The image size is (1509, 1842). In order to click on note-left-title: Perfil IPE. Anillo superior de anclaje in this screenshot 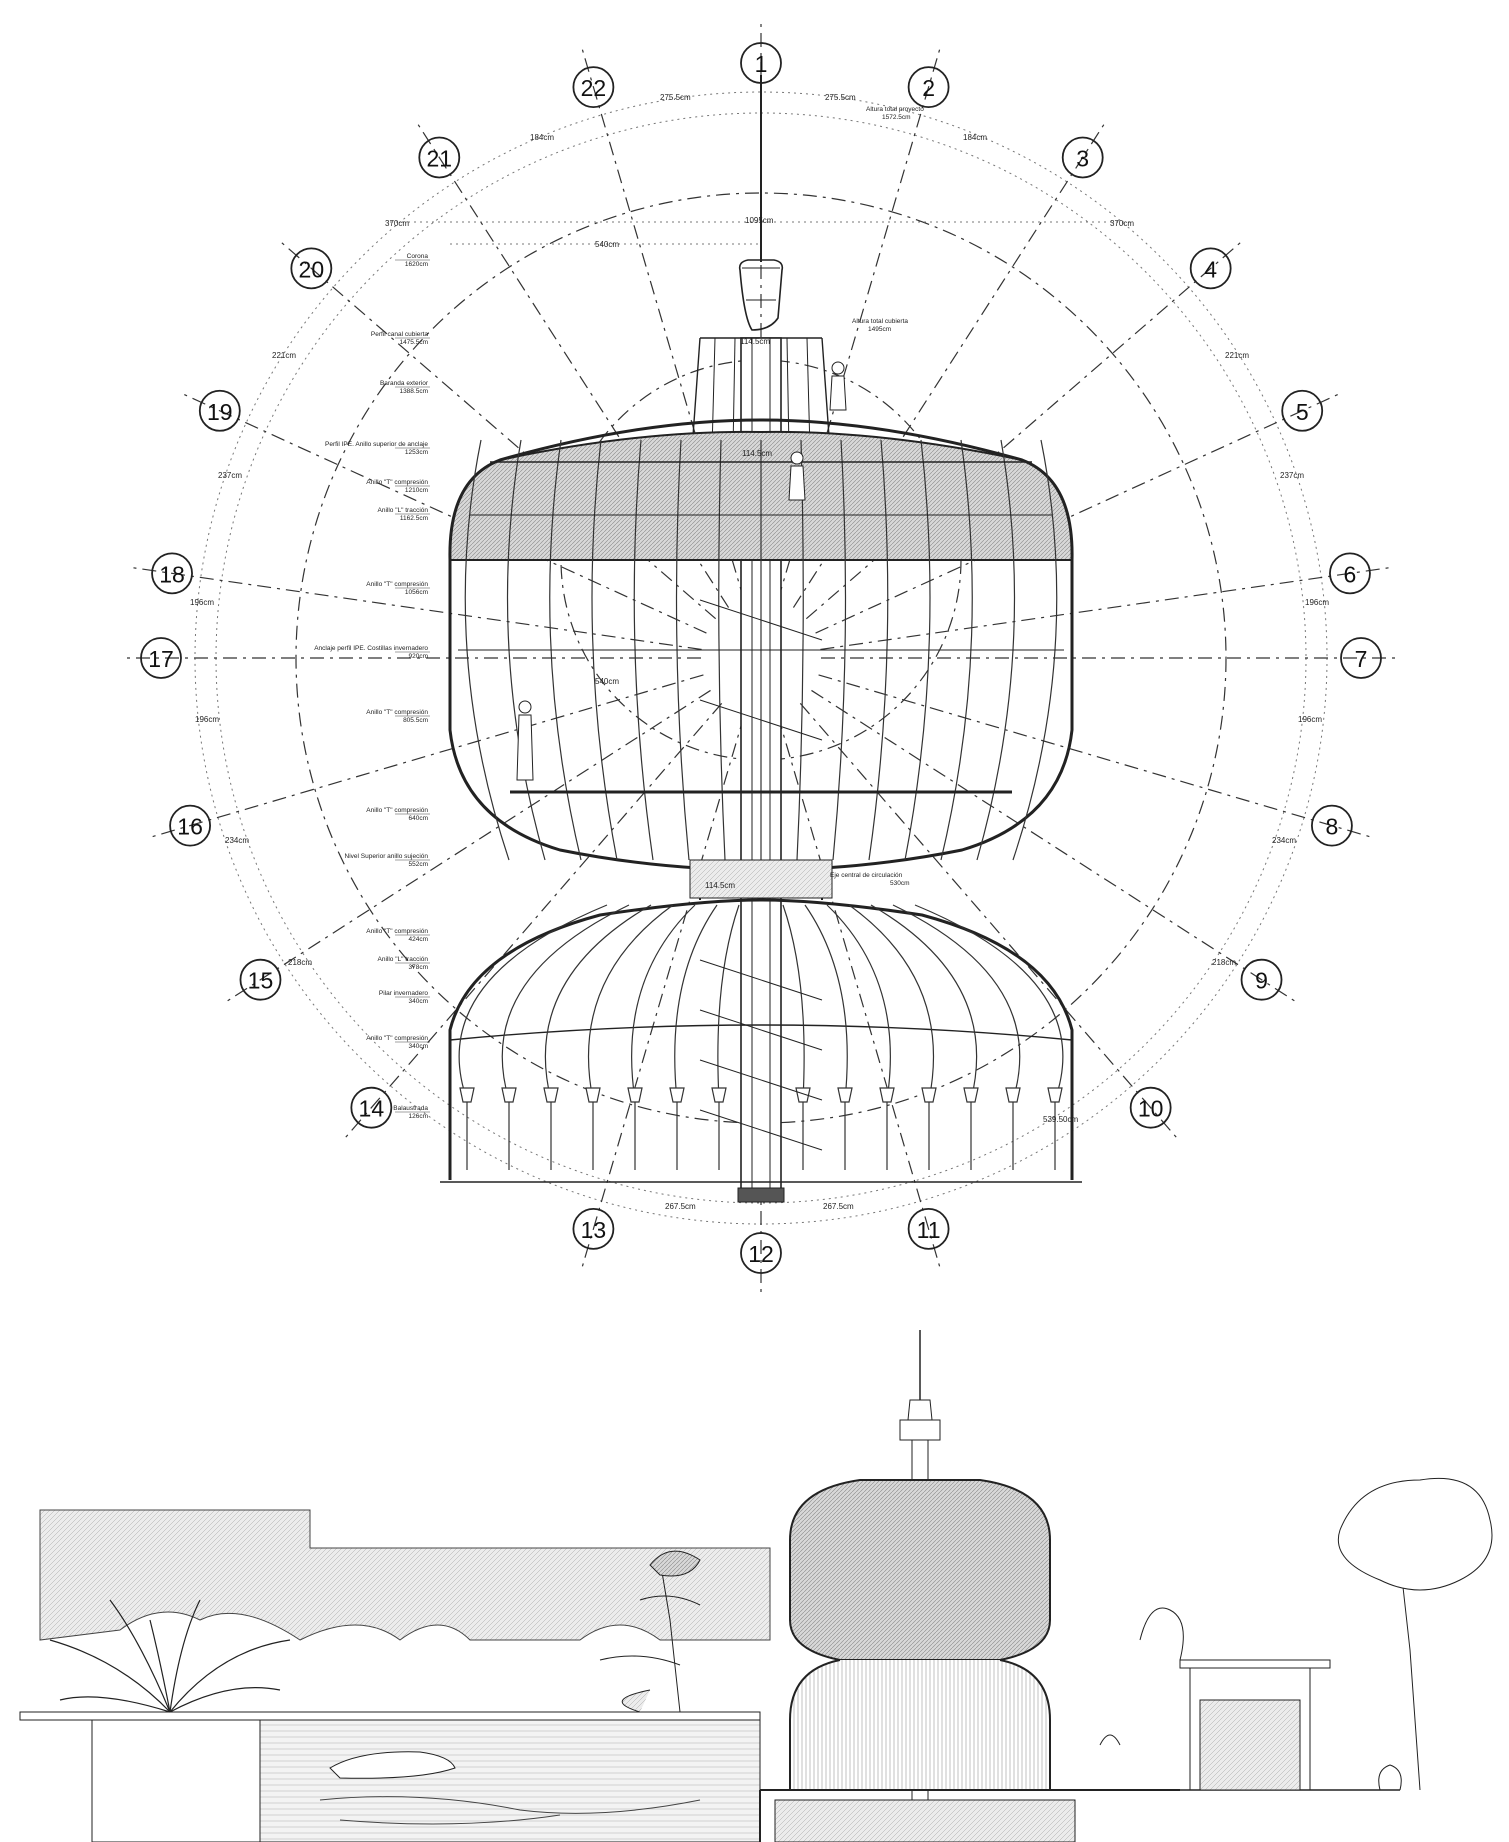, I will do `click(376, 444)`.